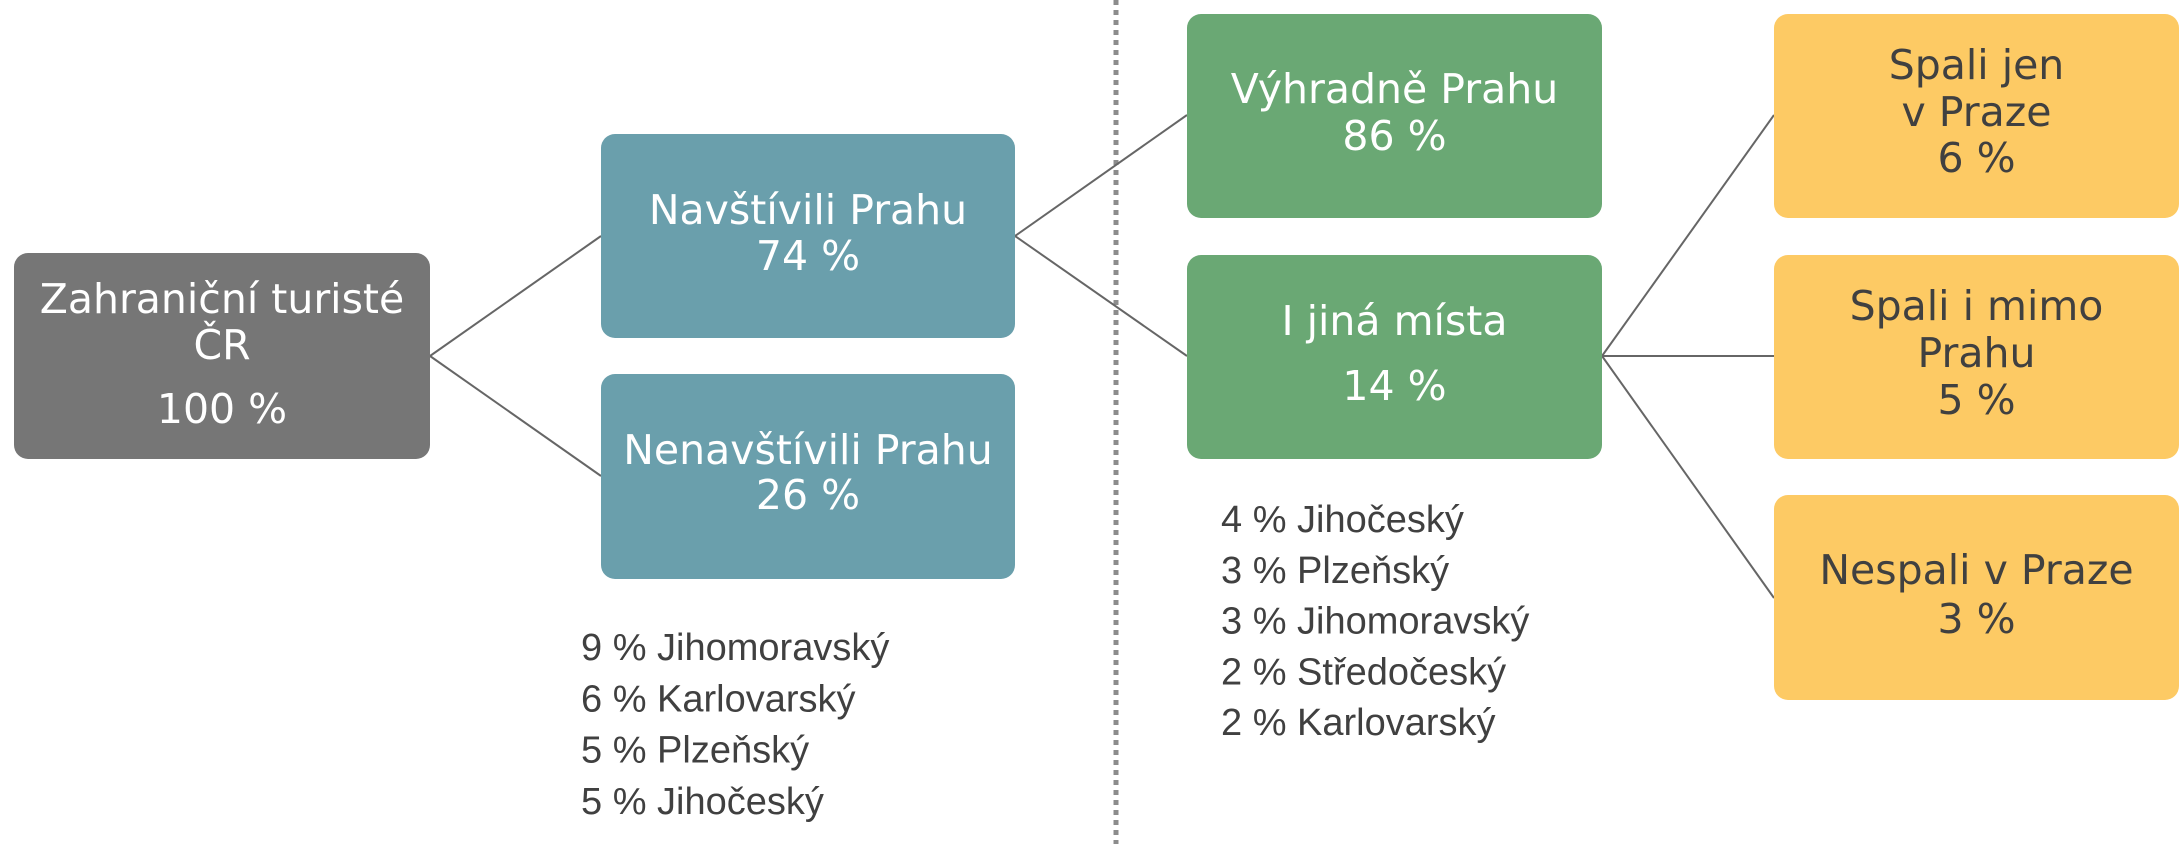  I want to click on node-label: 6 %, so click(1976, 158).